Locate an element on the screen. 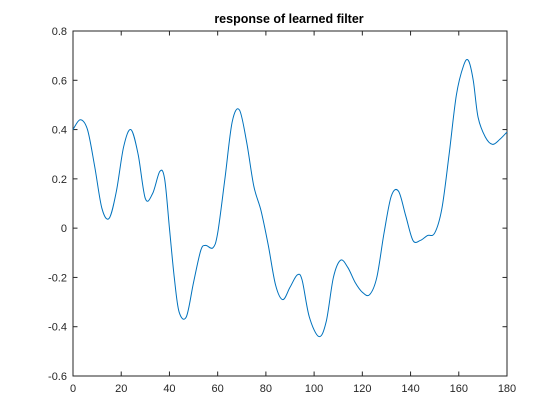 The width and height of the screenshot is (560, 420). y-tick-label: -0.4 is located at coordinates (57, 328).